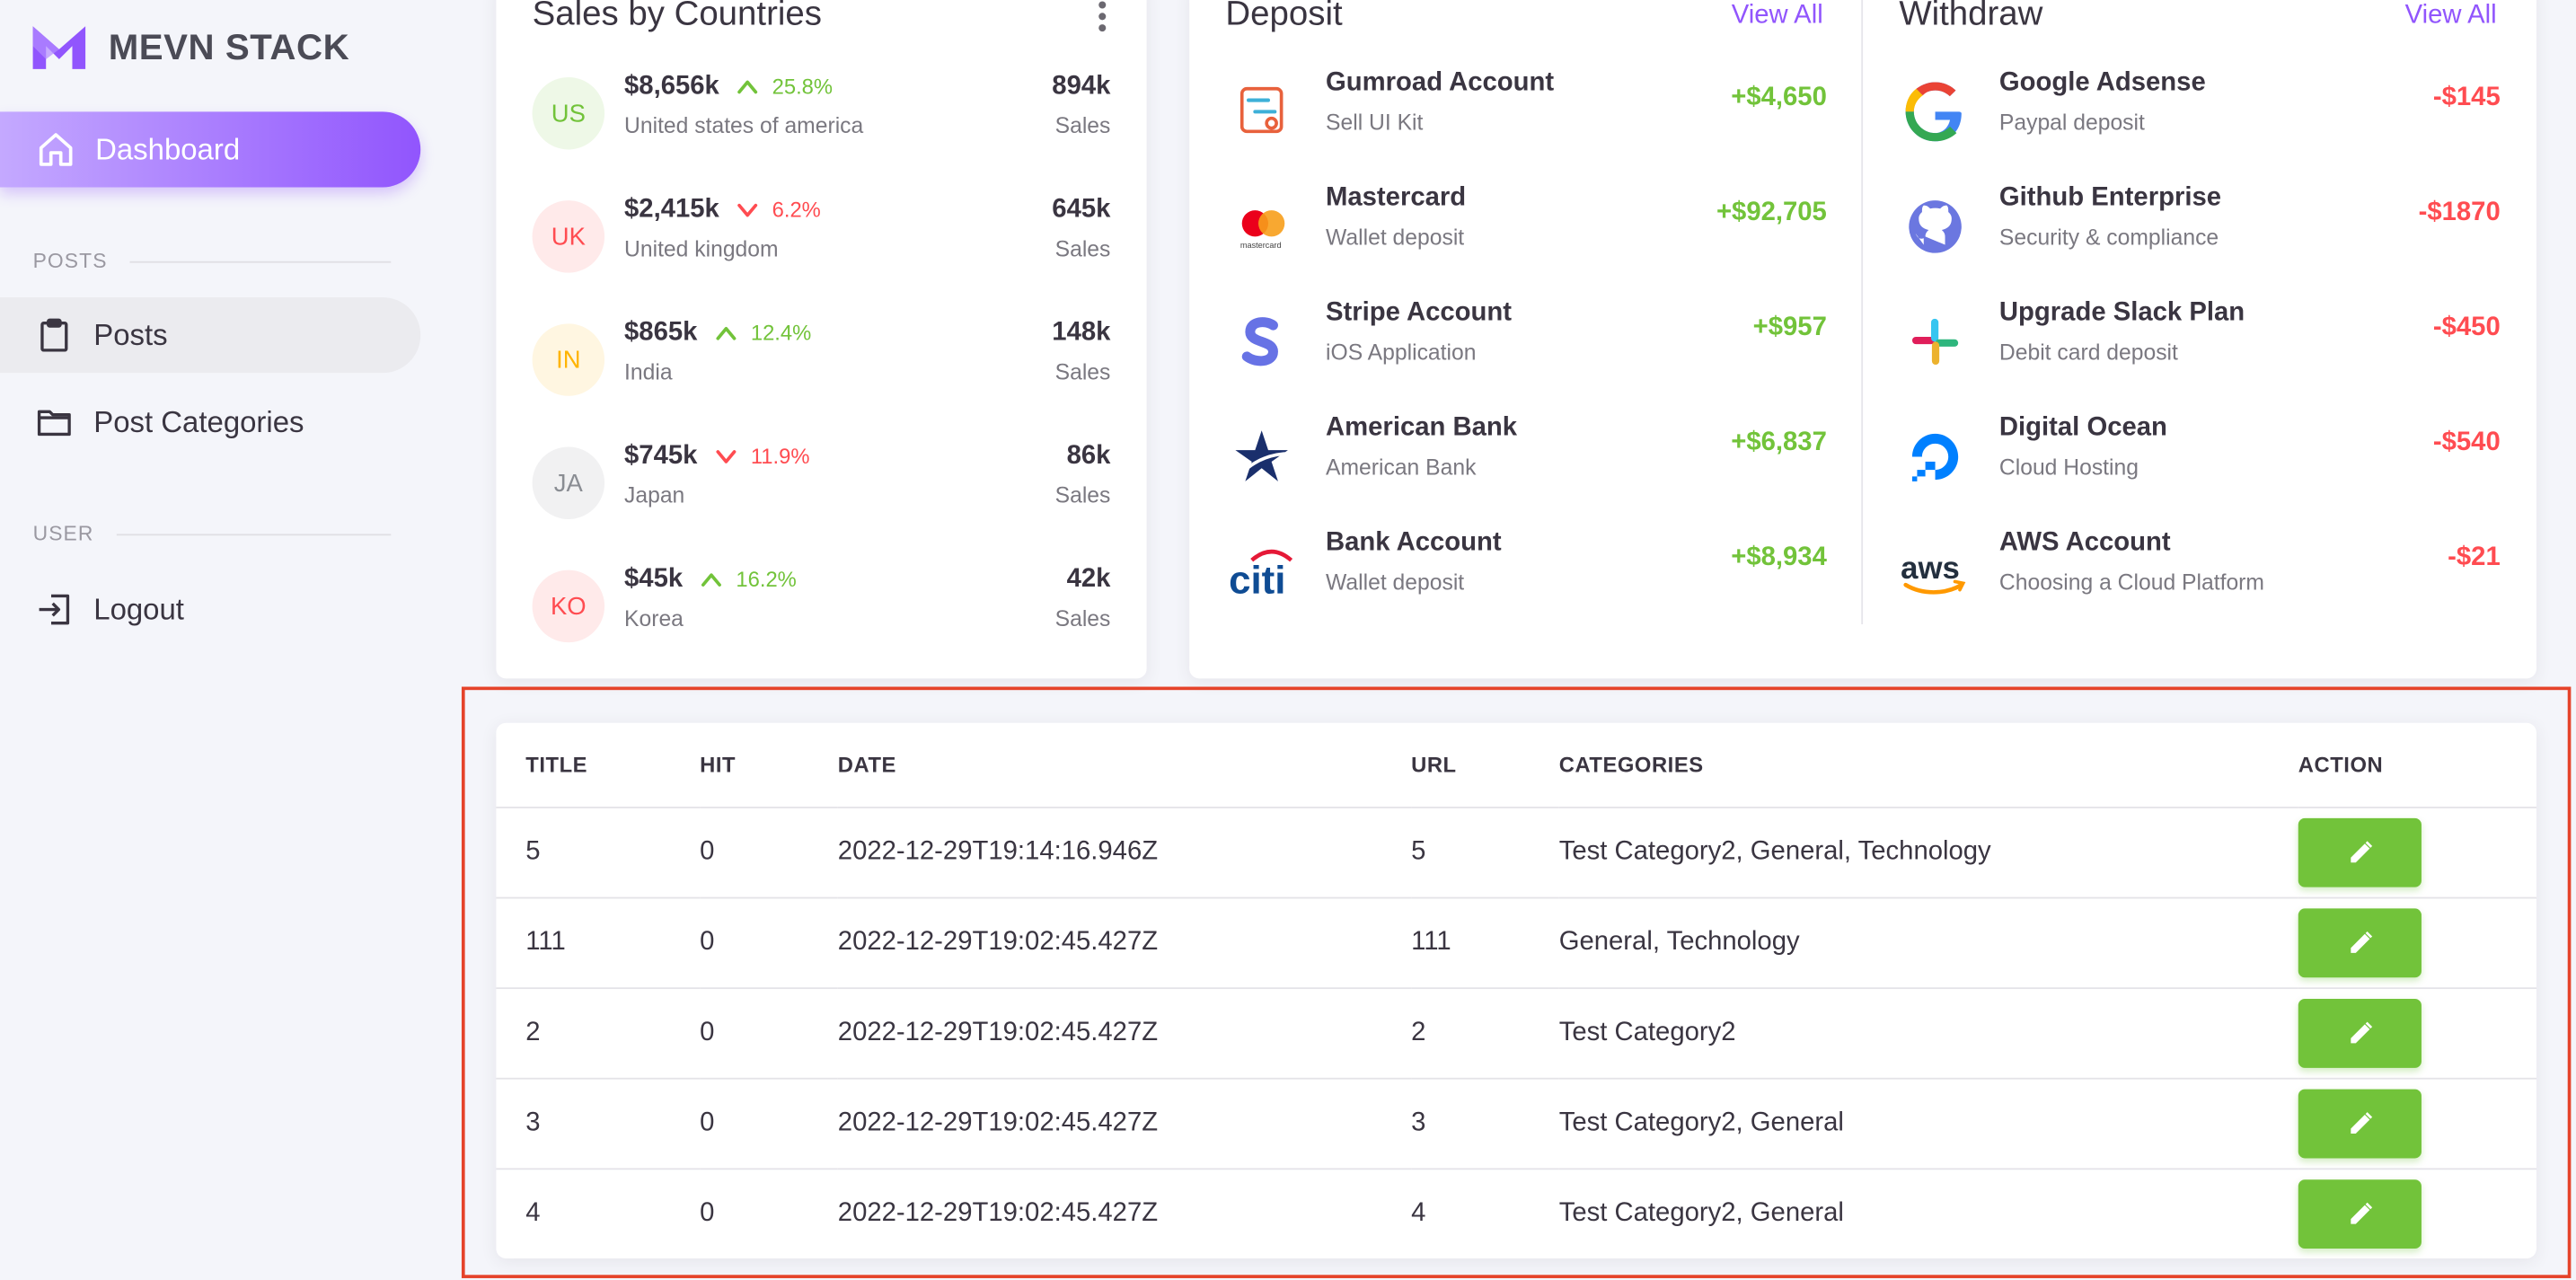 The width and height of the screenshot is (2576, 1280). What do you see at coordinates (533, 1213) in the screenshot?
I see `cell-title: 4` at bounding box center [533, 1213].